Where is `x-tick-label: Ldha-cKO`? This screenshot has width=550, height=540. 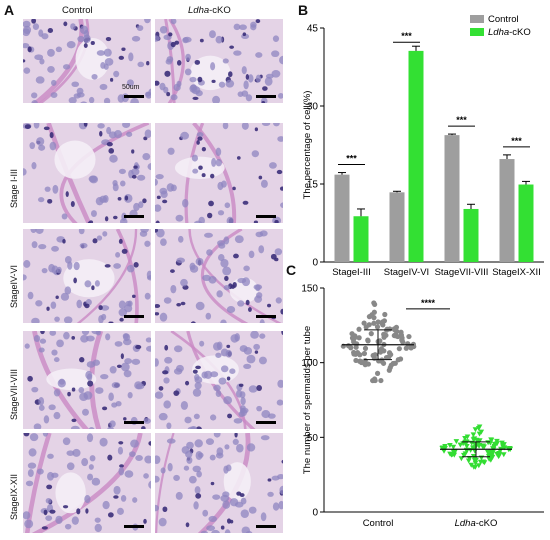
x-tick-label: Ldha-cKO is located at coordinates (476, 523).